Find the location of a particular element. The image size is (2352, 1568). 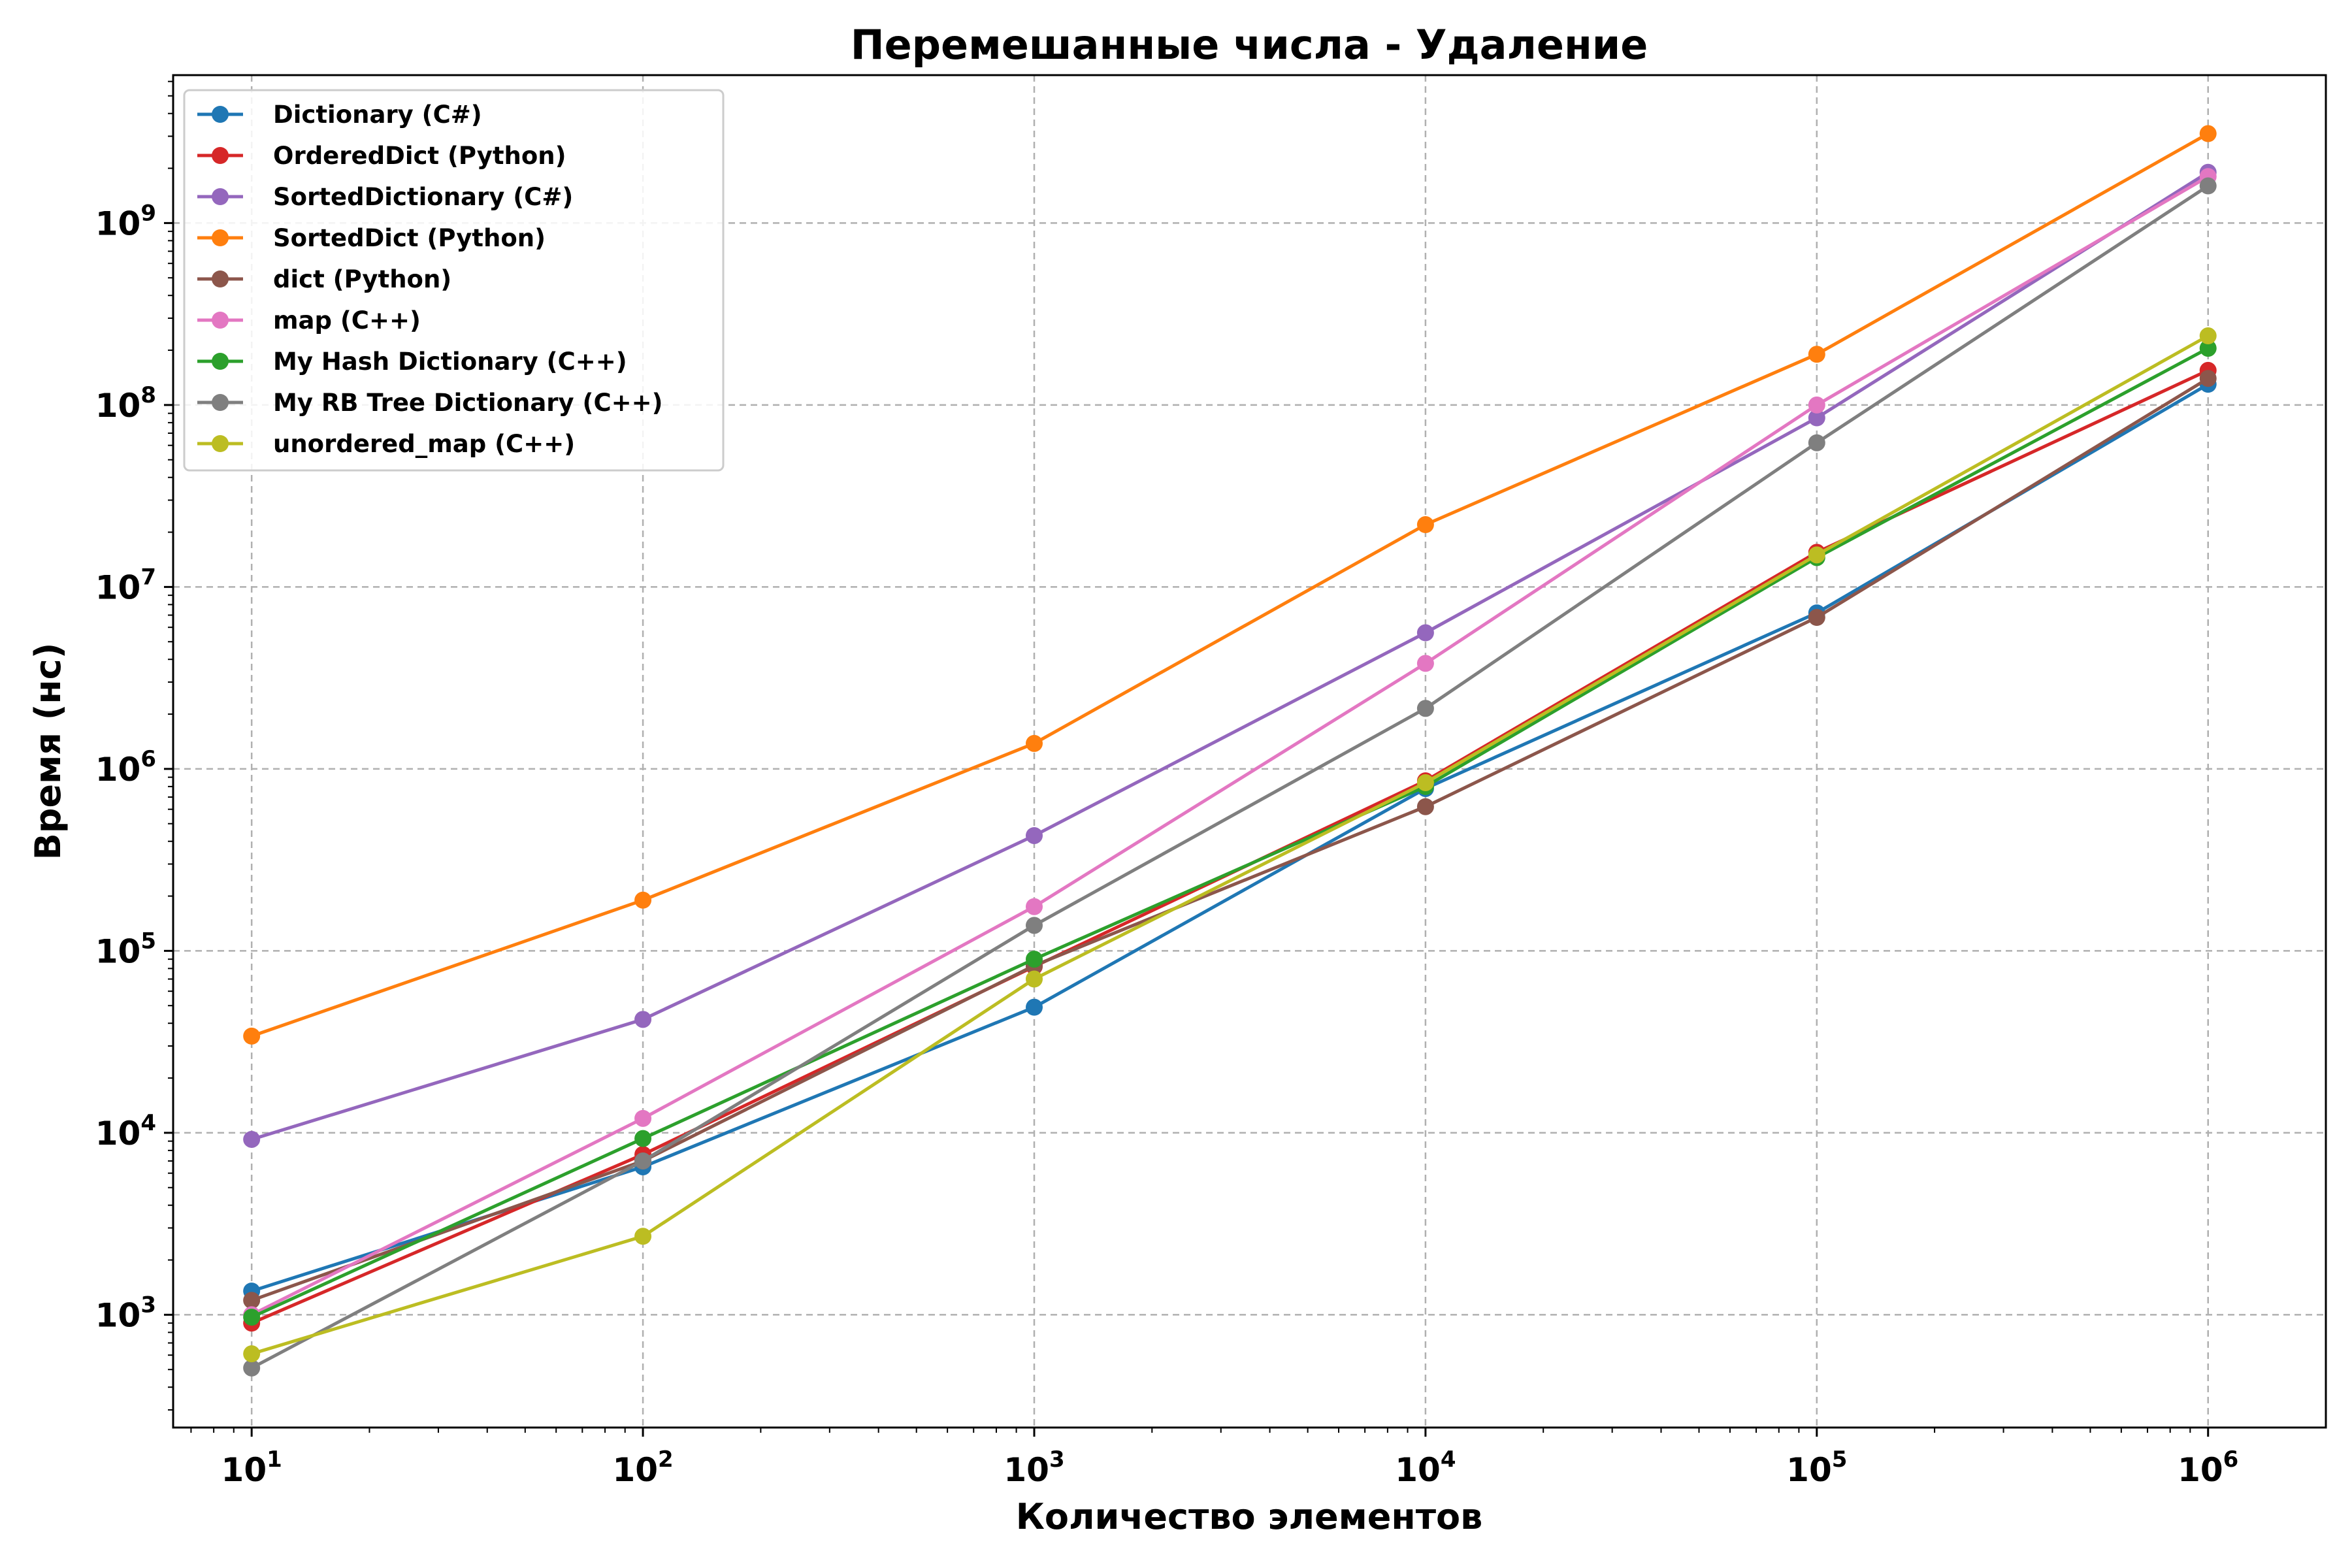

x-tick-label: 103 is located at coordinates (1034, 1467).